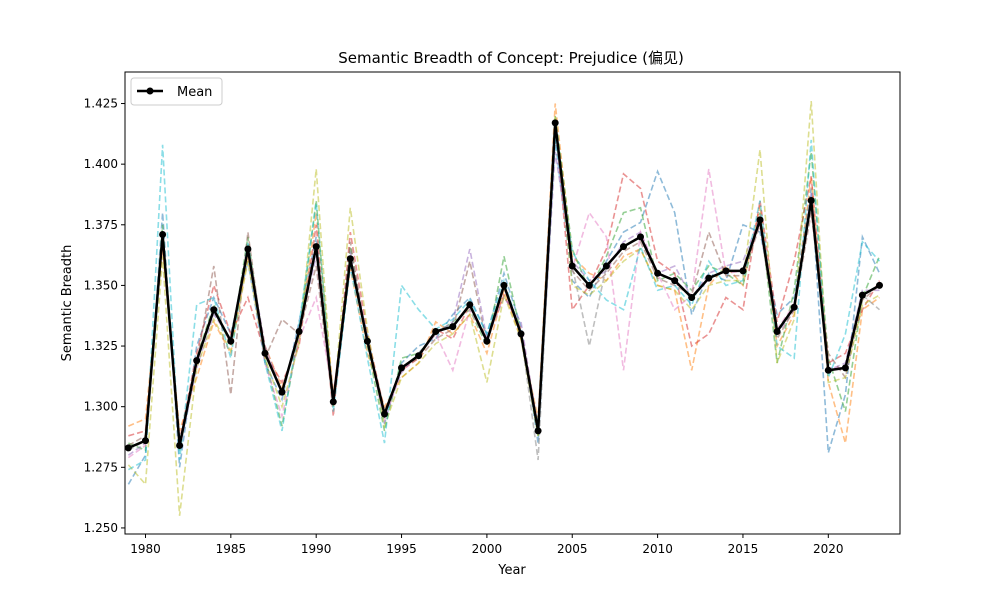 The height and width of the screenshot is (604, 1000). Describe the element at coordinates (67, 303) in the screenshot. I see `y-axis-label: Semantic Breadth` at that location.